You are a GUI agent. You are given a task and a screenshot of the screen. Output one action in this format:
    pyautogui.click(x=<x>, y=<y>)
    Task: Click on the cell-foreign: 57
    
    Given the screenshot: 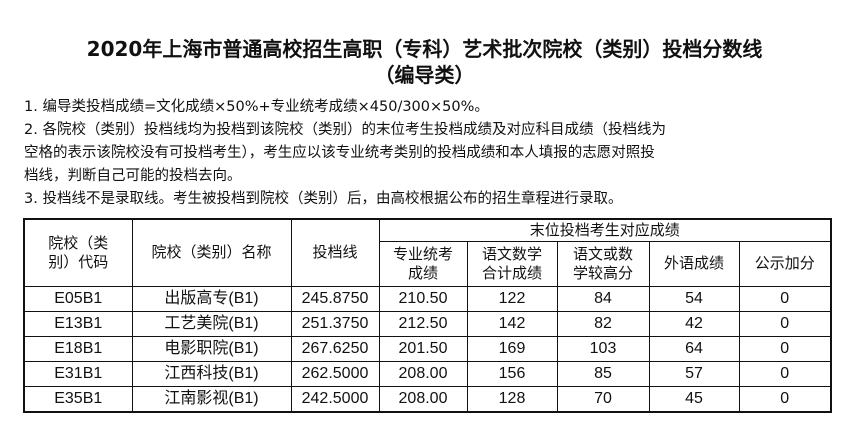 What is the action you would take?
    pyautogui.click(x=694, y=373)
    